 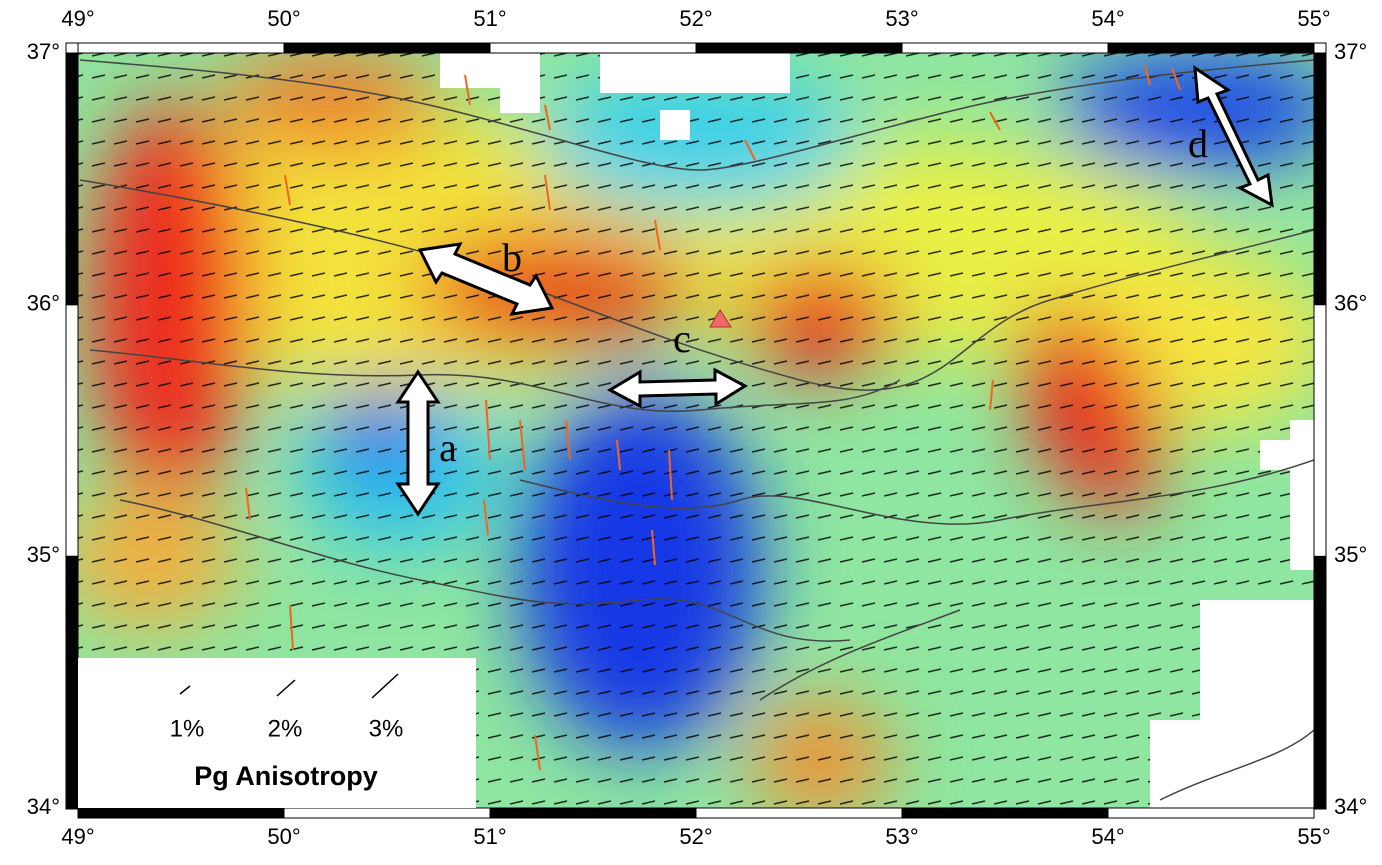 I want to click on annotation: b, so click(x=512, y=257).